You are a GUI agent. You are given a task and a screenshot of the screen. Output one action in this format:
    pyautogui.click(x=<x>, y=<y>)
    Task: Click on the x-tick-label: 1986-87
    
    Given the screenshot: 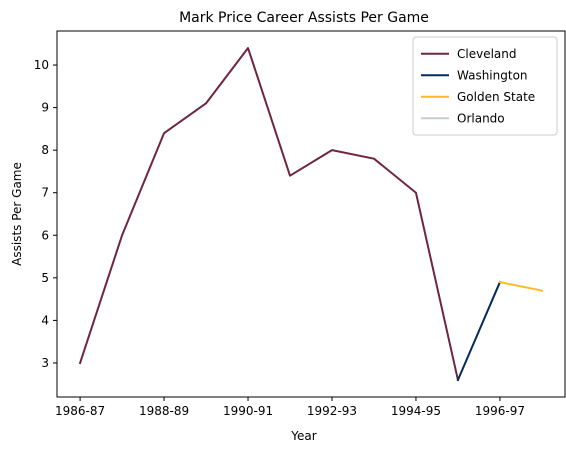 What is the action you would take?
    pyautogui.click(x=80, y=411)
    